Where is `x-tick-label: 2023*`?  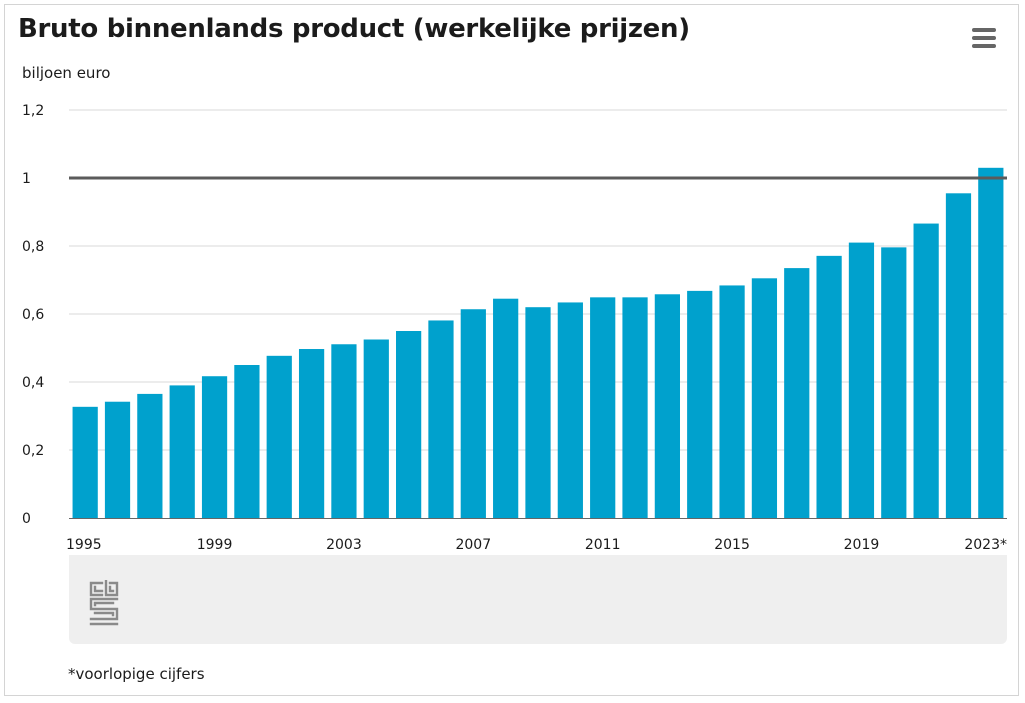 x-tick-label: 2023* is located at coordinates (985, 545).